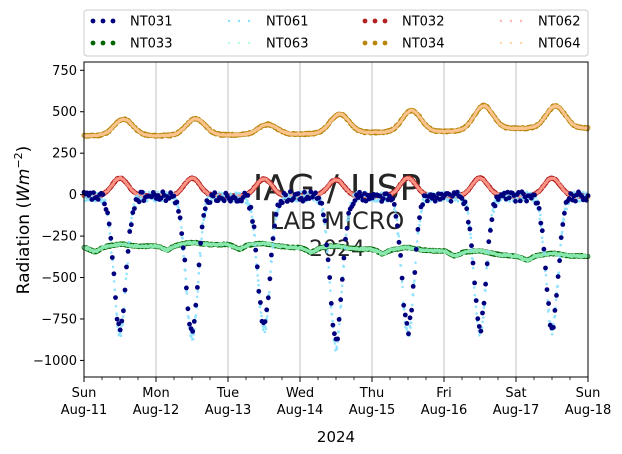 This screenshot has height=454, width=622. What do you see at coordinates (423, 44) in the screenshot?
I see `legend-label: NT034` at bounding box center [423, 44].